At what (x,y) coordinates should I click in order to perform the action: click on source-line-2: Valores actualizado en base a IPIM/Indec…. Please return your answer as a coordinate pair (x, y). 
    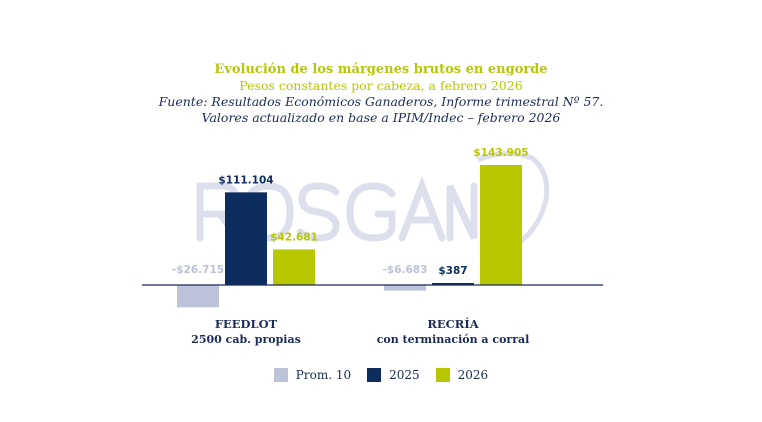
    Looking at the image, I should click on (381, 117).